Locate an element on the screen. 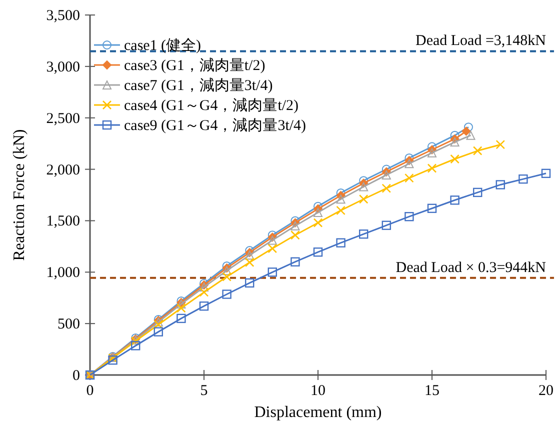 The image size is (556, 426). y-tick-label: 3,000 is located at coordinates (63, 67).